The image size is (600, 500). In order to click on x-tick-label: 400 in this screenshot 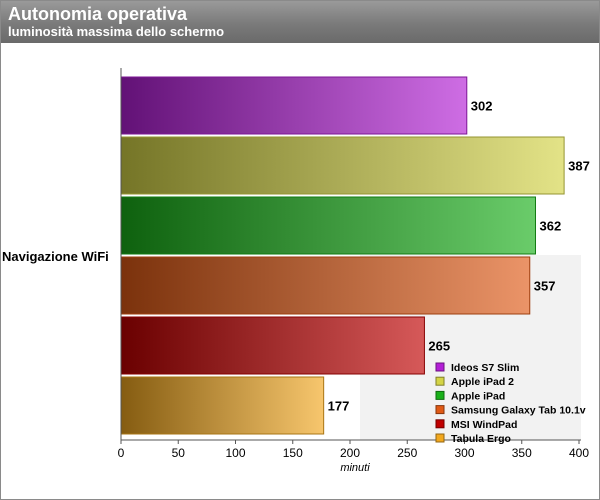, I will do `click(579, 453)`.